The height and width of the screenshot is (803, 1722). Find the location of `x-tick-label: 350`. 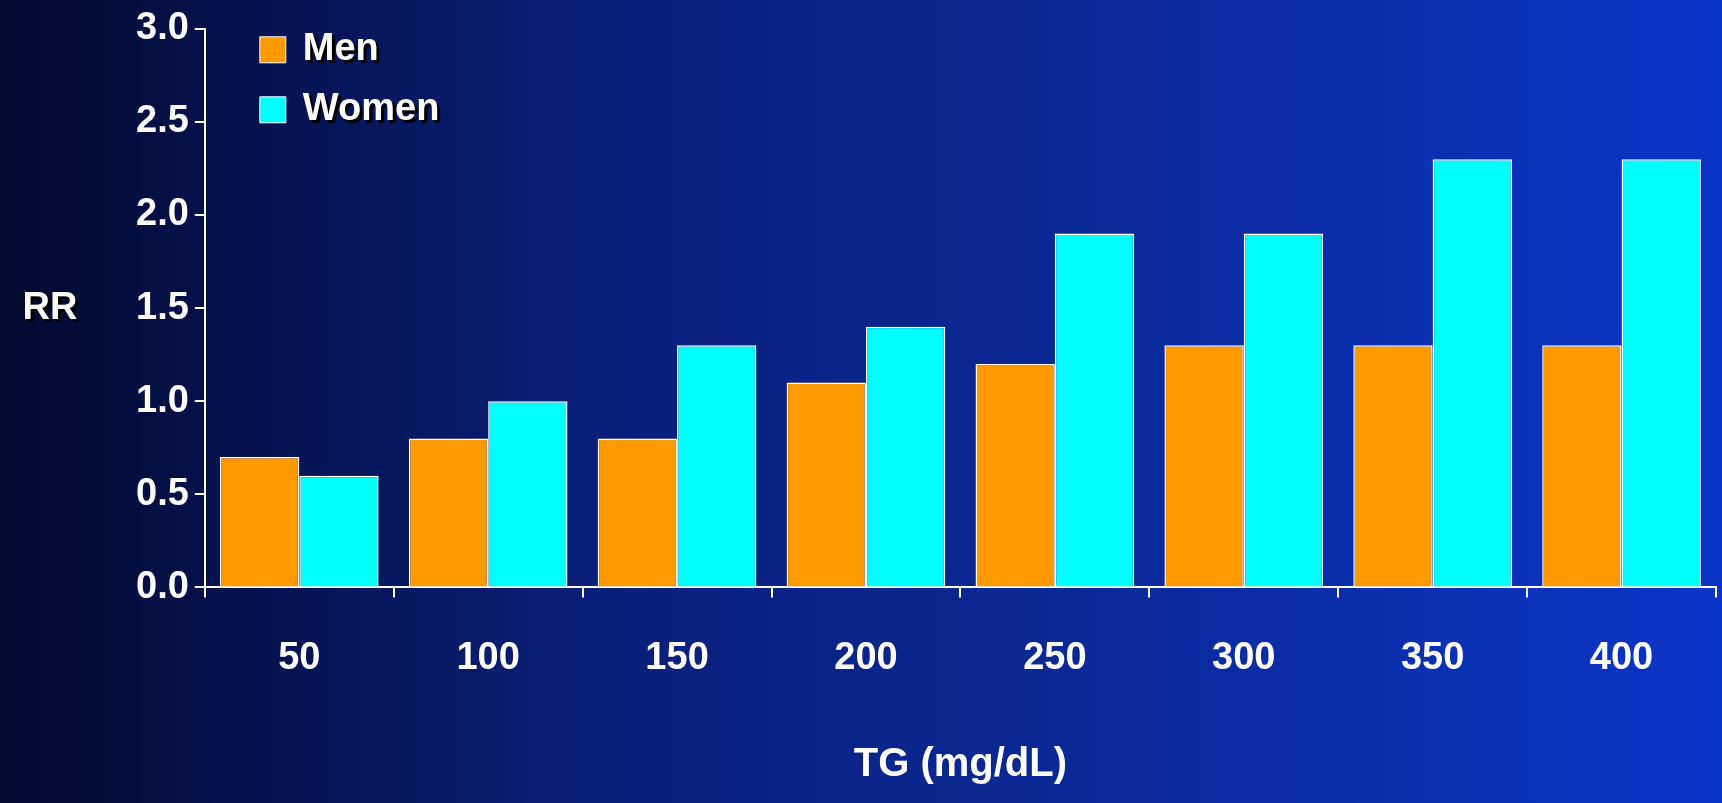

x-tick-label: 350 is located at coordinates (1432, 655).